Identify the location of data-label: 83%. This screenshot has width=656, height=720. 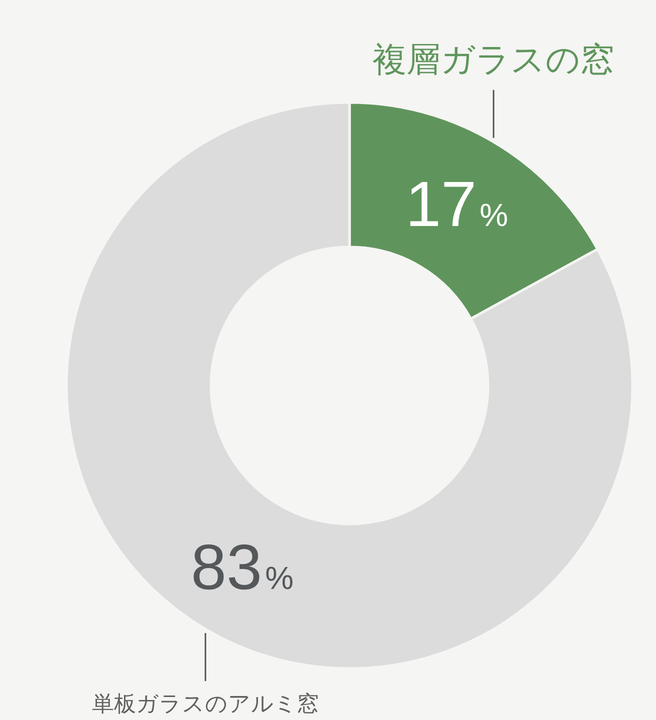
(242, 566).